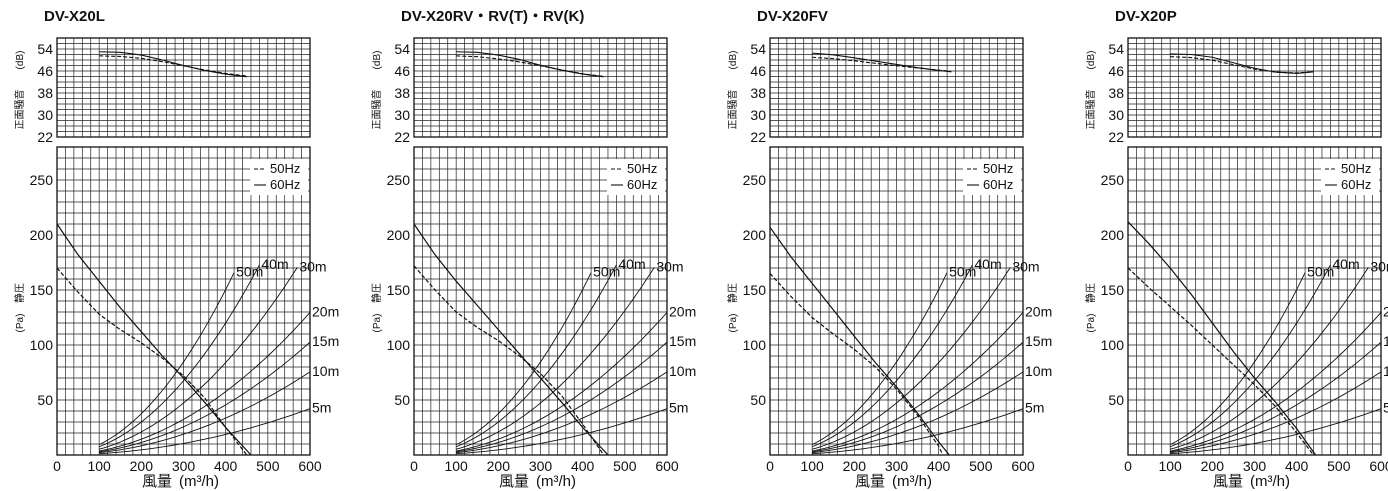  Describe the element at coordinates (74, 16) in the screenshot. I see `chart-title: DV-X20L` at that location.